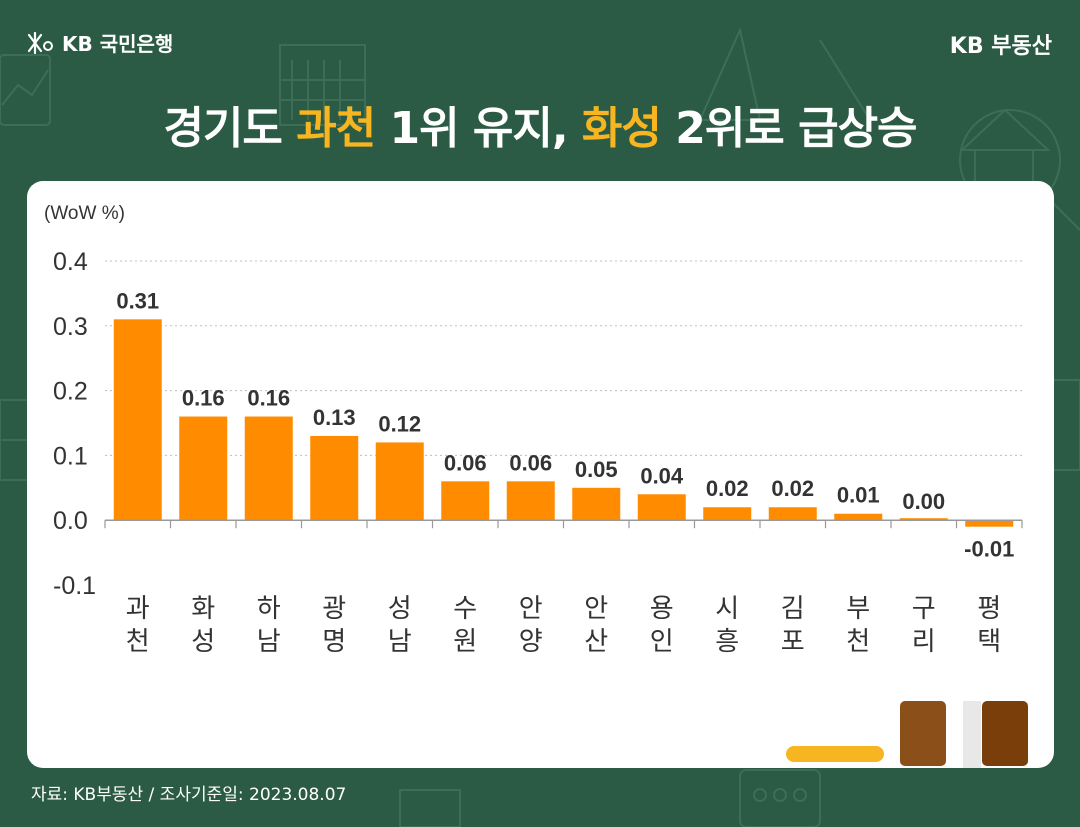 This screenshot has height=827, width=1080. I want to click on title-part-2: 1위 유지,, so click(478, 128).